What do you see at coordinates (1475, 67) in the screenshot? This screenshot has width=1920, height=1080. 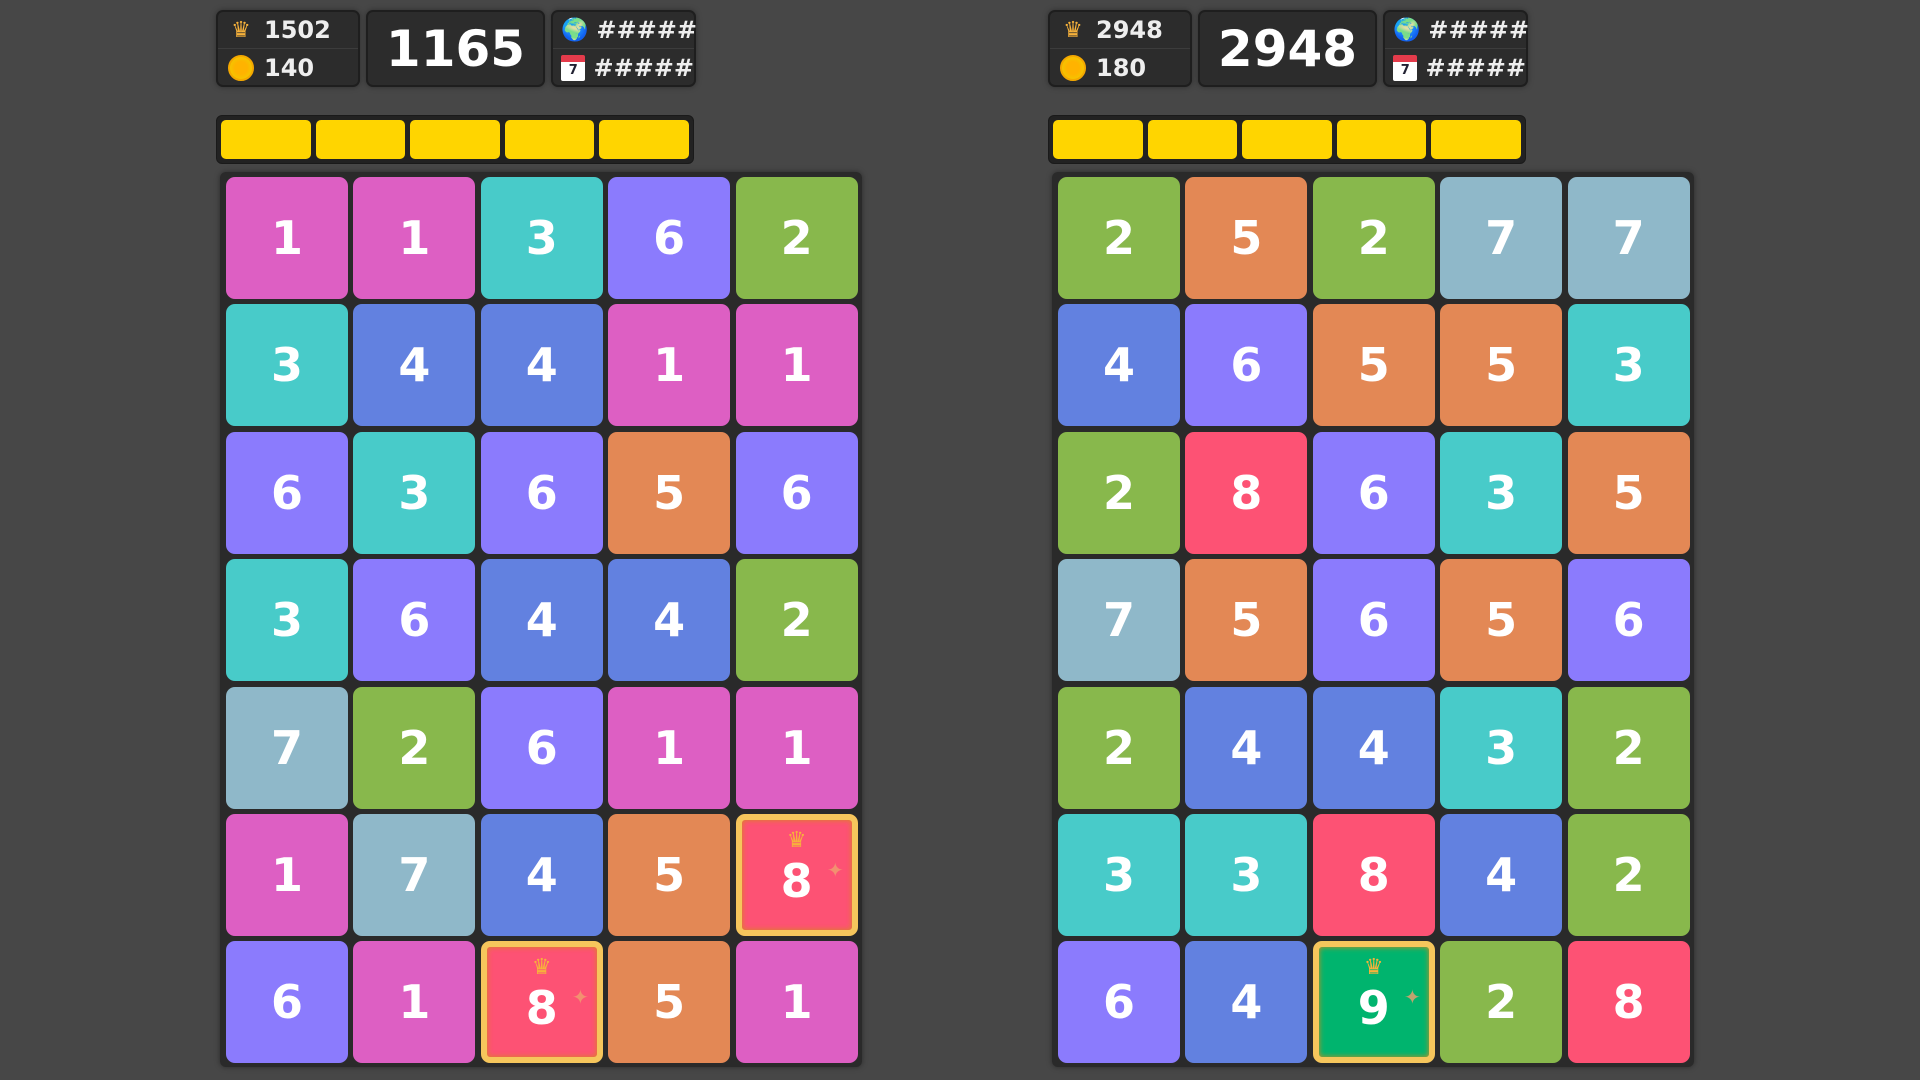 I see `daily-rank: #####` at bounding box center [1475, 67].